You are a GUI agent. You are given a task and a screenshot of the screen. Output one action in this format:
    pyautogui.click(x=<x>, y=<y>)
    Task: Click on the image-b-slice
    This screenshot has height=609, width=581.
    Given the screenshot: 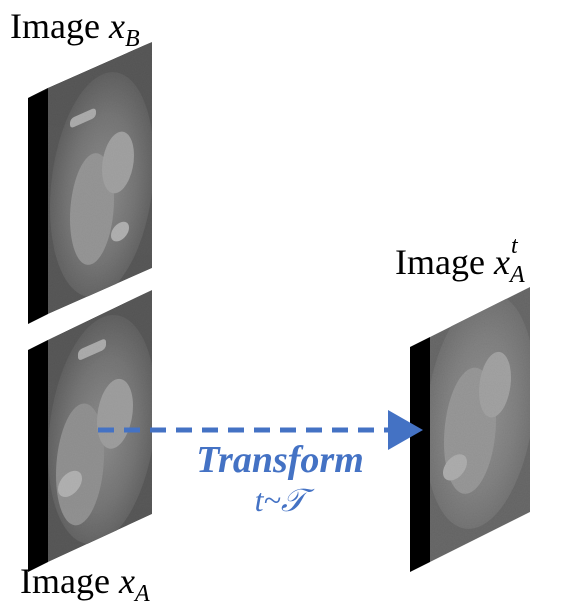 What is the action you would take?
    pyautogui.click(x=90, y=183)
    